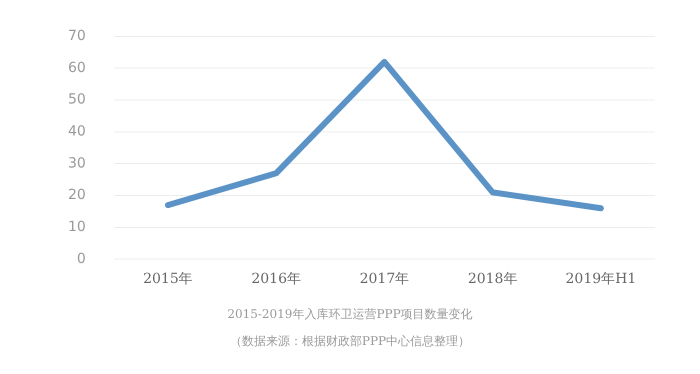 Image resolution: width=700 pixels, height=374 pixels. What do you see at coordinates (77, 195) in the screenshot?
I see `y-tick-label: 20` at bounding box center [77, 195].